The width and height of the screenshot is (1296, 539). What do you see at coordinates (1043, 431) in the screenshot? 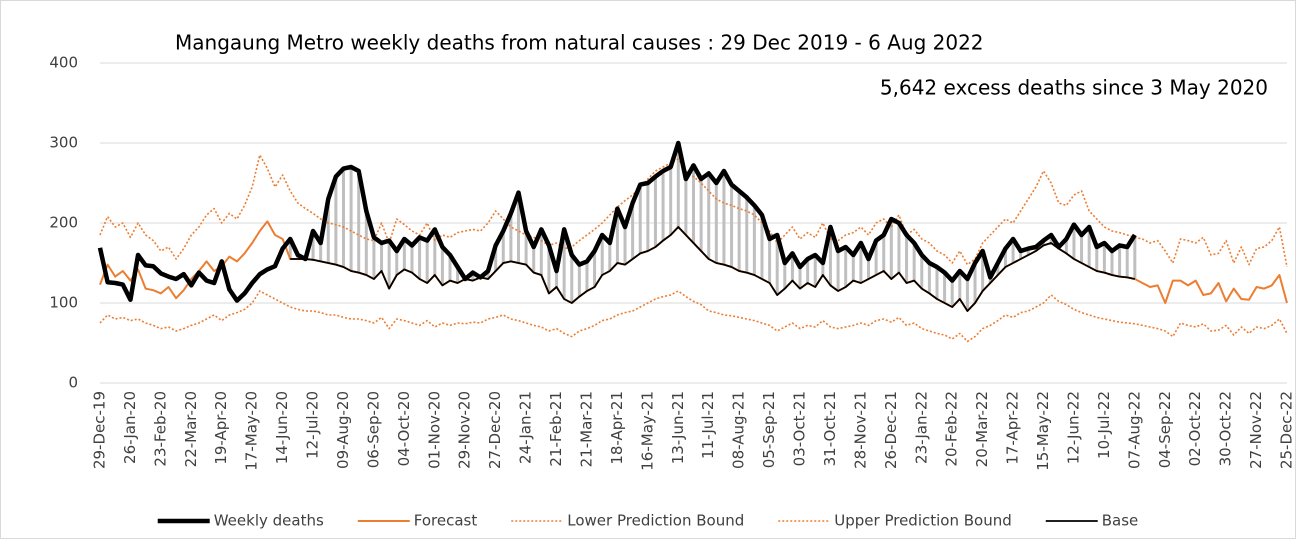
I see `x-tick-label: 15-May-22` at bounding box center [1043, 431].